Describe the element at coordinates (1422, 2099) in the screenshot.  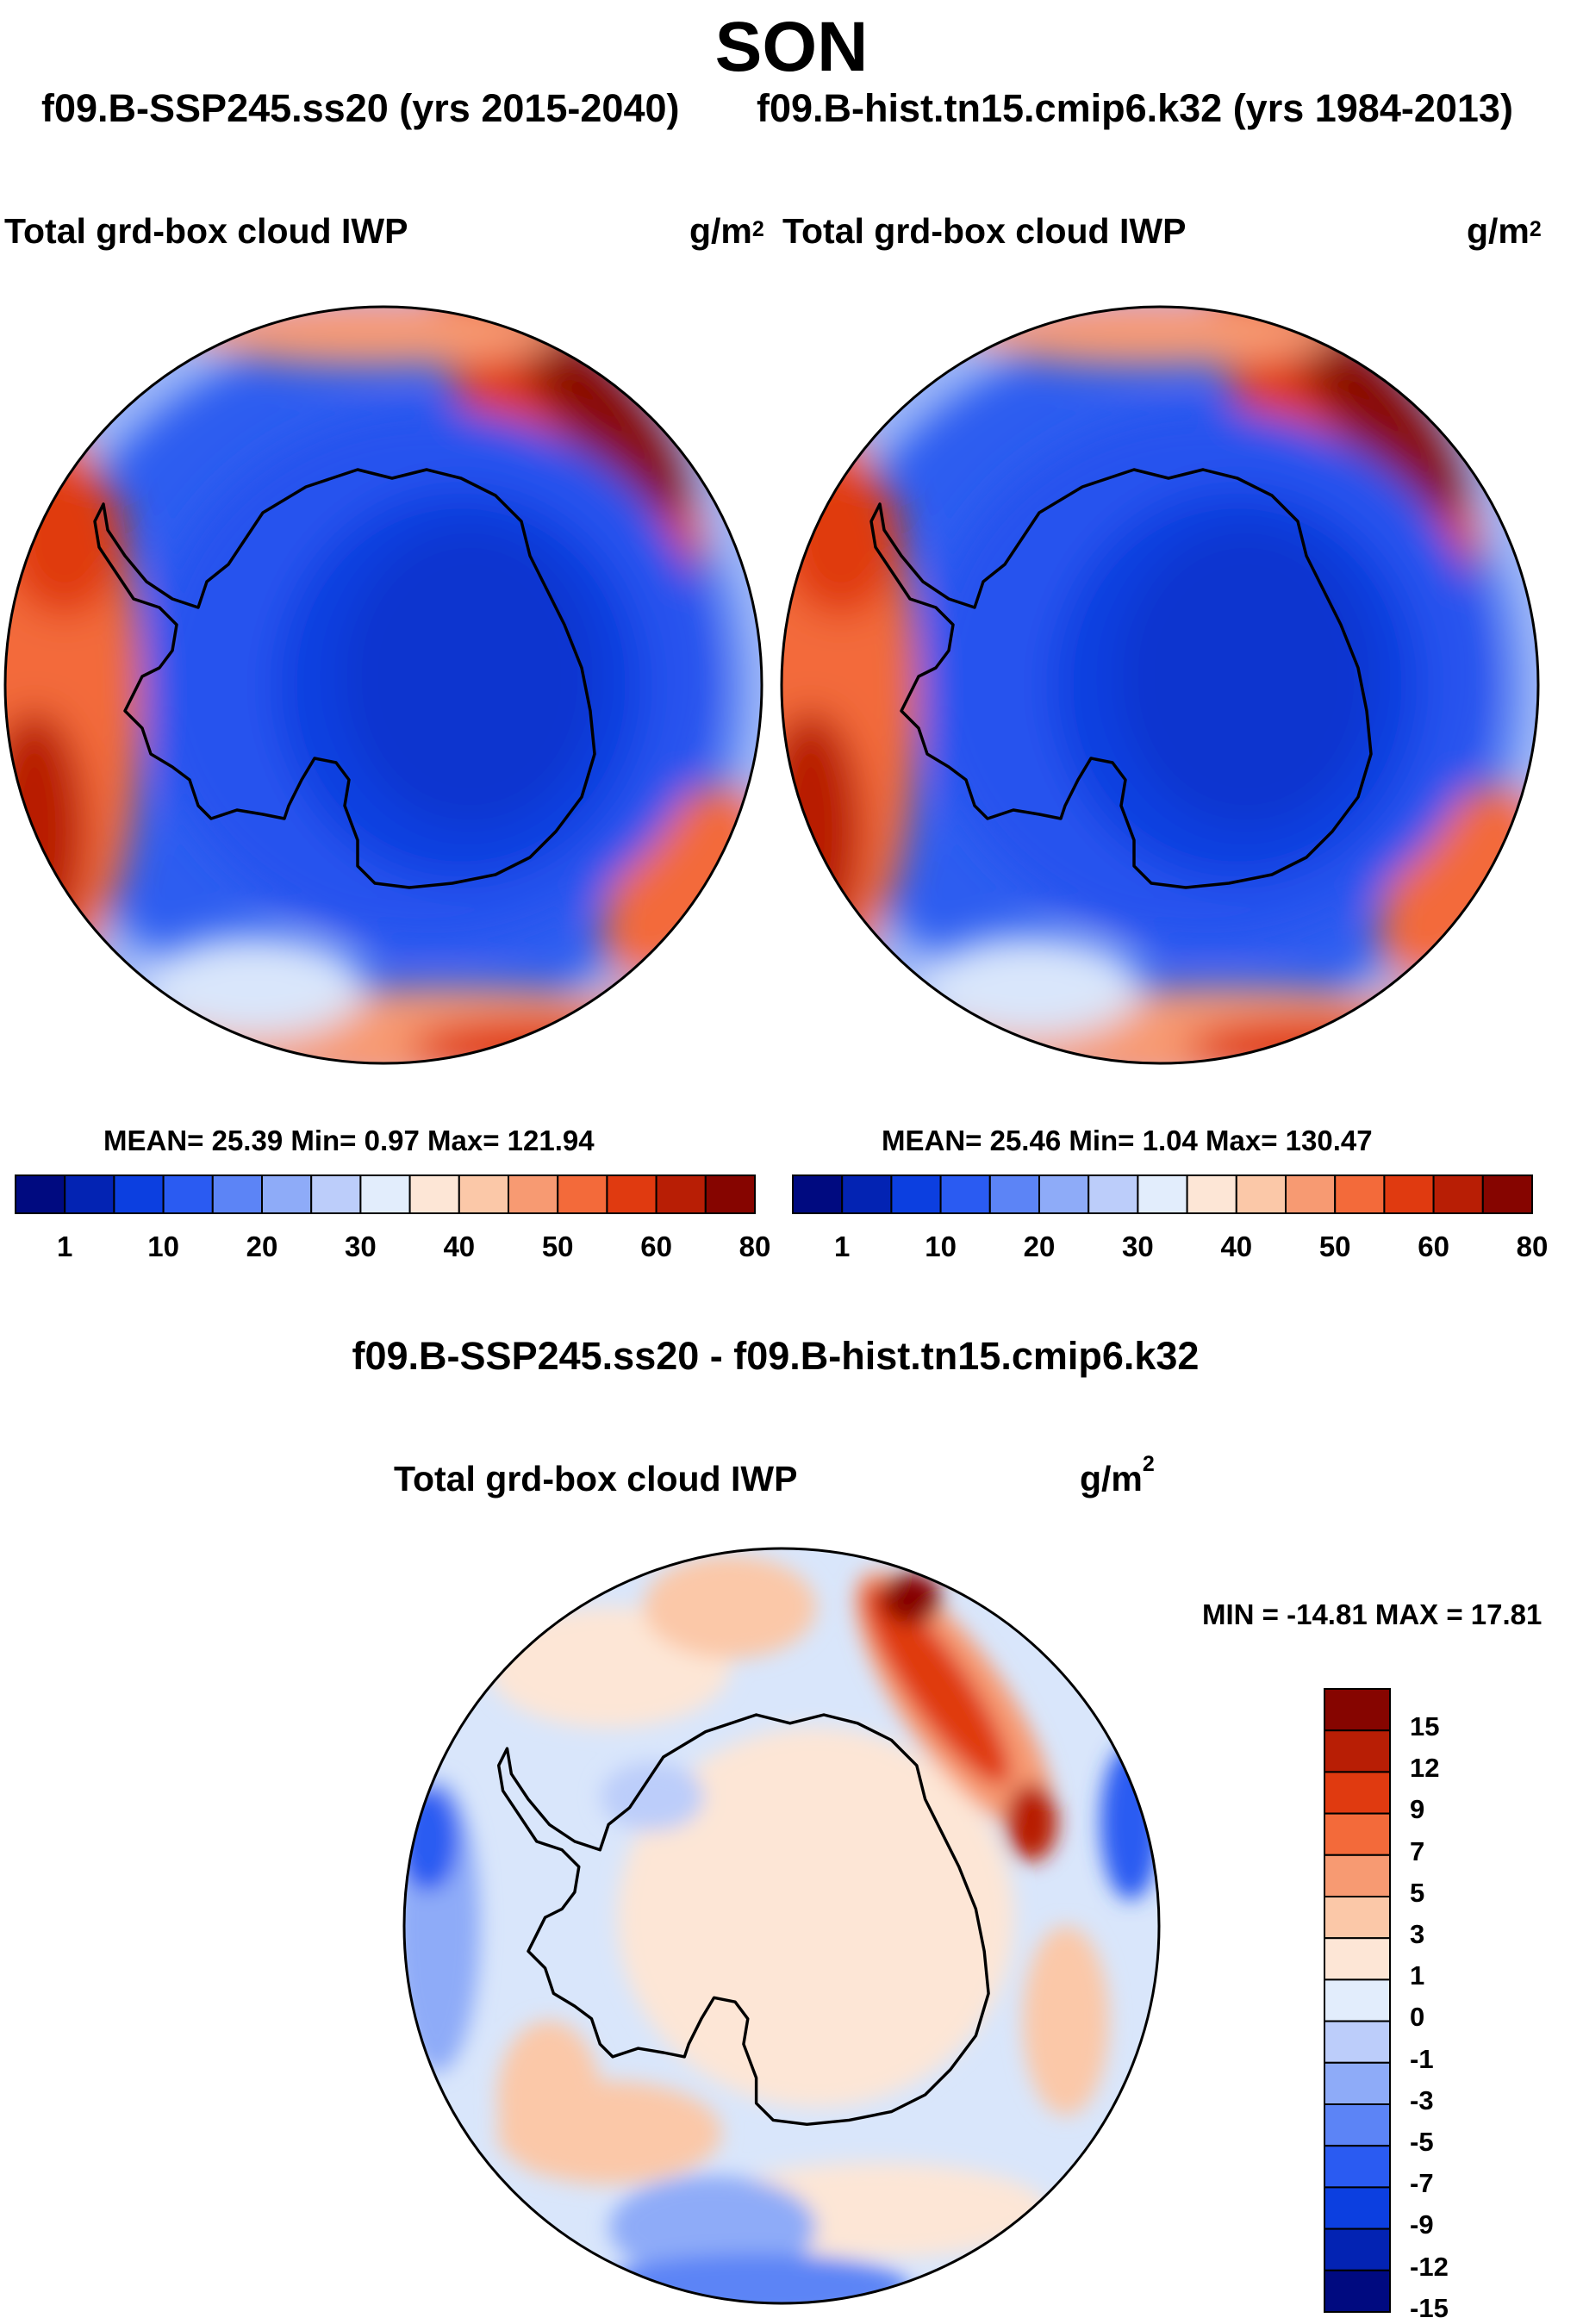
I see `colorbar-tick-label: -3` at that location.